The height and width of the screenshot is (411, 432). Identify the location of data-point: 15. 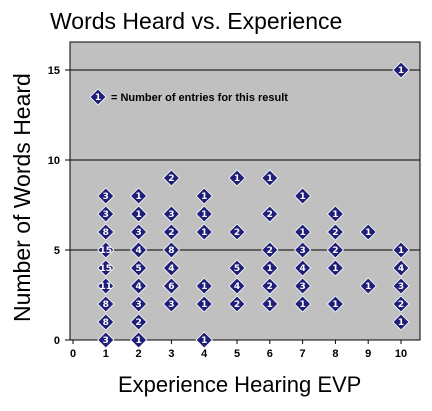
(106, 250).